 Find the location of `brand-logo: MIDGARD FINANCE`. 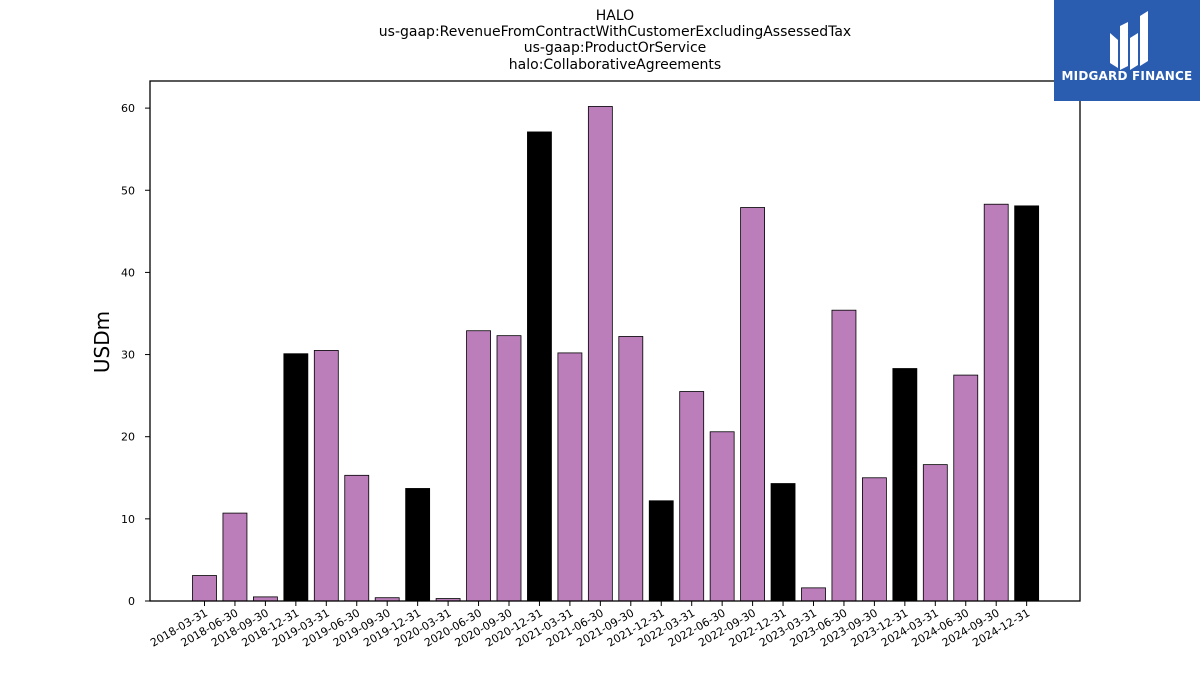

brand-logo: MIDGARD FINANCE is located at coordinates (1127, 50).